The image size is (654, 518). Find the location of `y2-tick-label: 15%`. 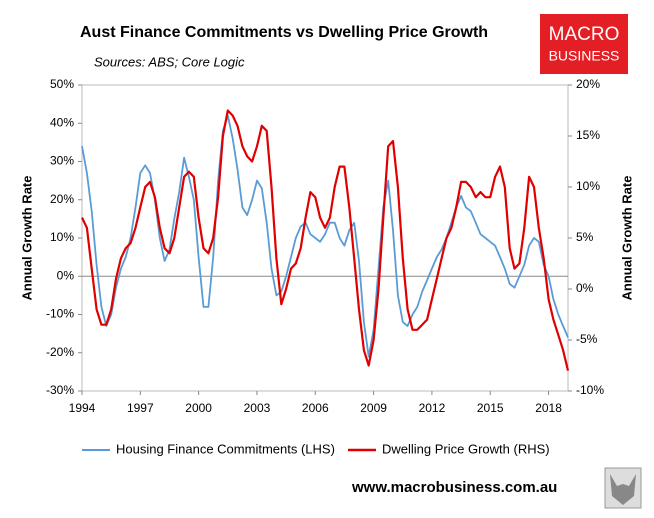

y2-tick-label: 15% is located at coordinates (588, 135).